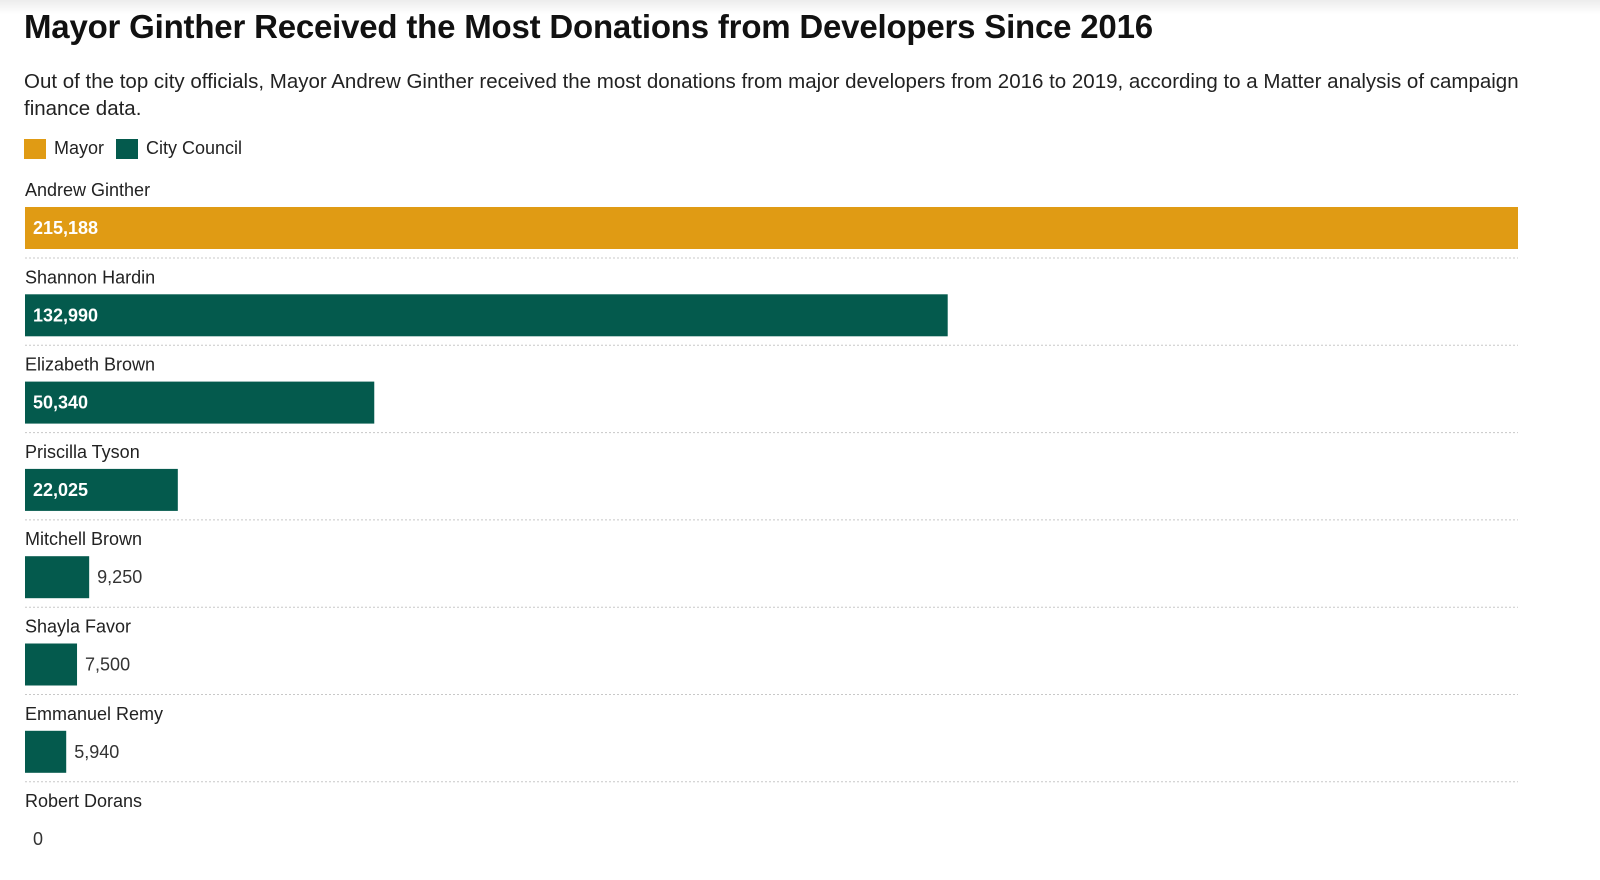 The height and width of the screenshot is (880, 1600). I want to click on category-label-andrew-ginther: Andrew Ginther, so click(87, 190).